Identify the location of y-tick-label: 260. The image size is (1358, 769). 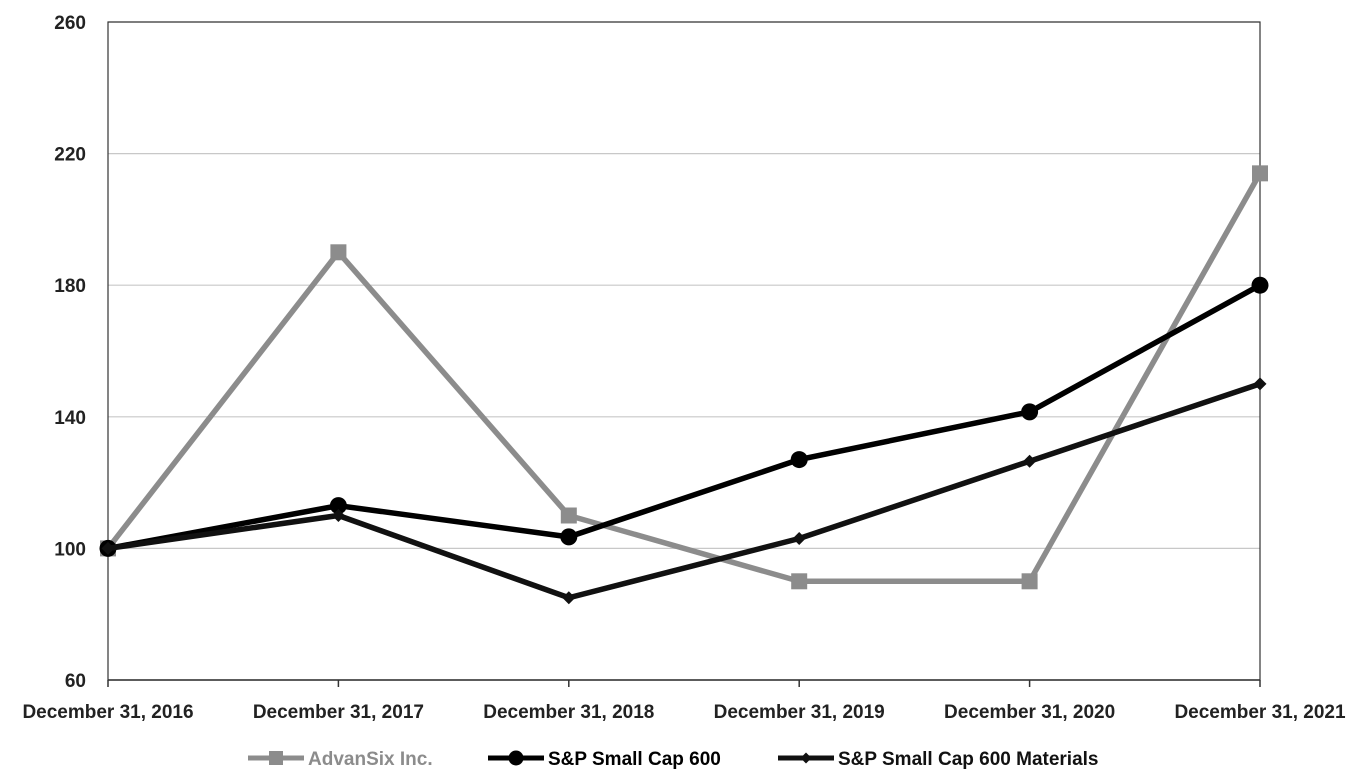
(70, 23).